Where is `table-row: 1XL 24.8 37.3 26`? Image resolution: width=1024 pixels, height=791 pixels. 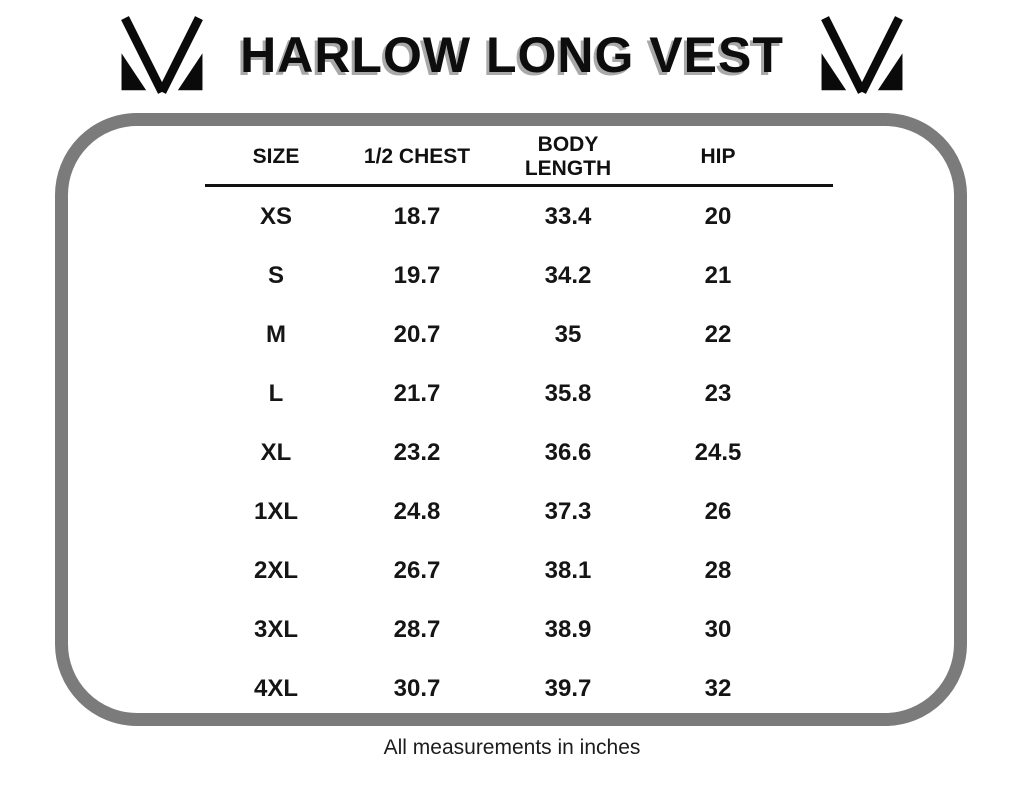
table-row: 1XL 24.8 37.3 26 is located at coordinates (519, 511).